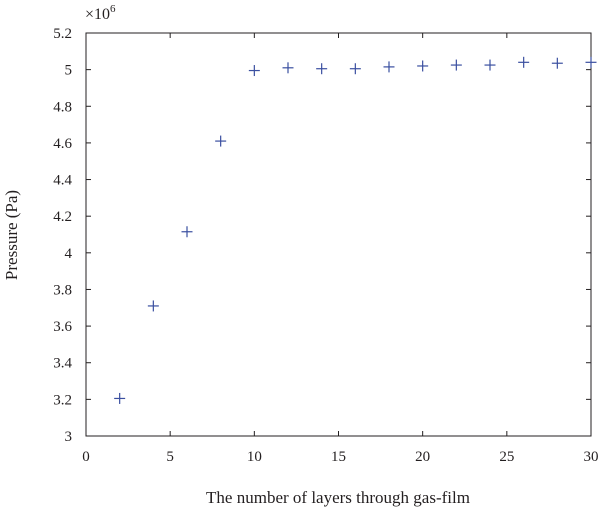 The image size is (600, 516). What do you see at coordinates (62, 400) in the screenshot?
I see `y-tick-label: 3.2` at bounding box center [62, 400].